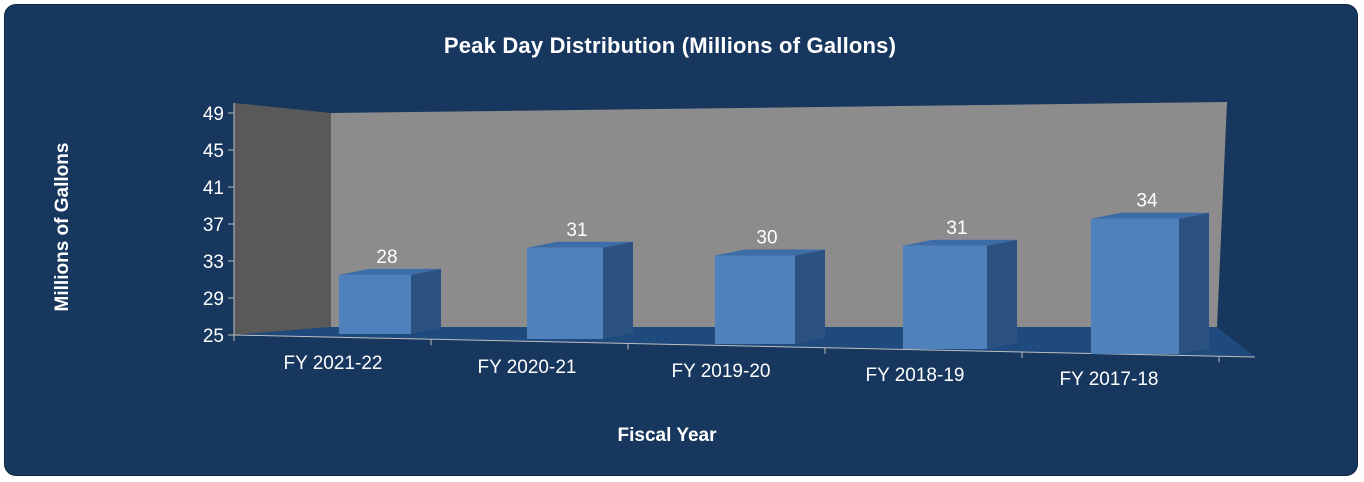 This screenshot has height=482, width=1364. What do you see at coordinates (744, 348) in the screenshot?
I see `x-axis` at bounding box center [744, 348].